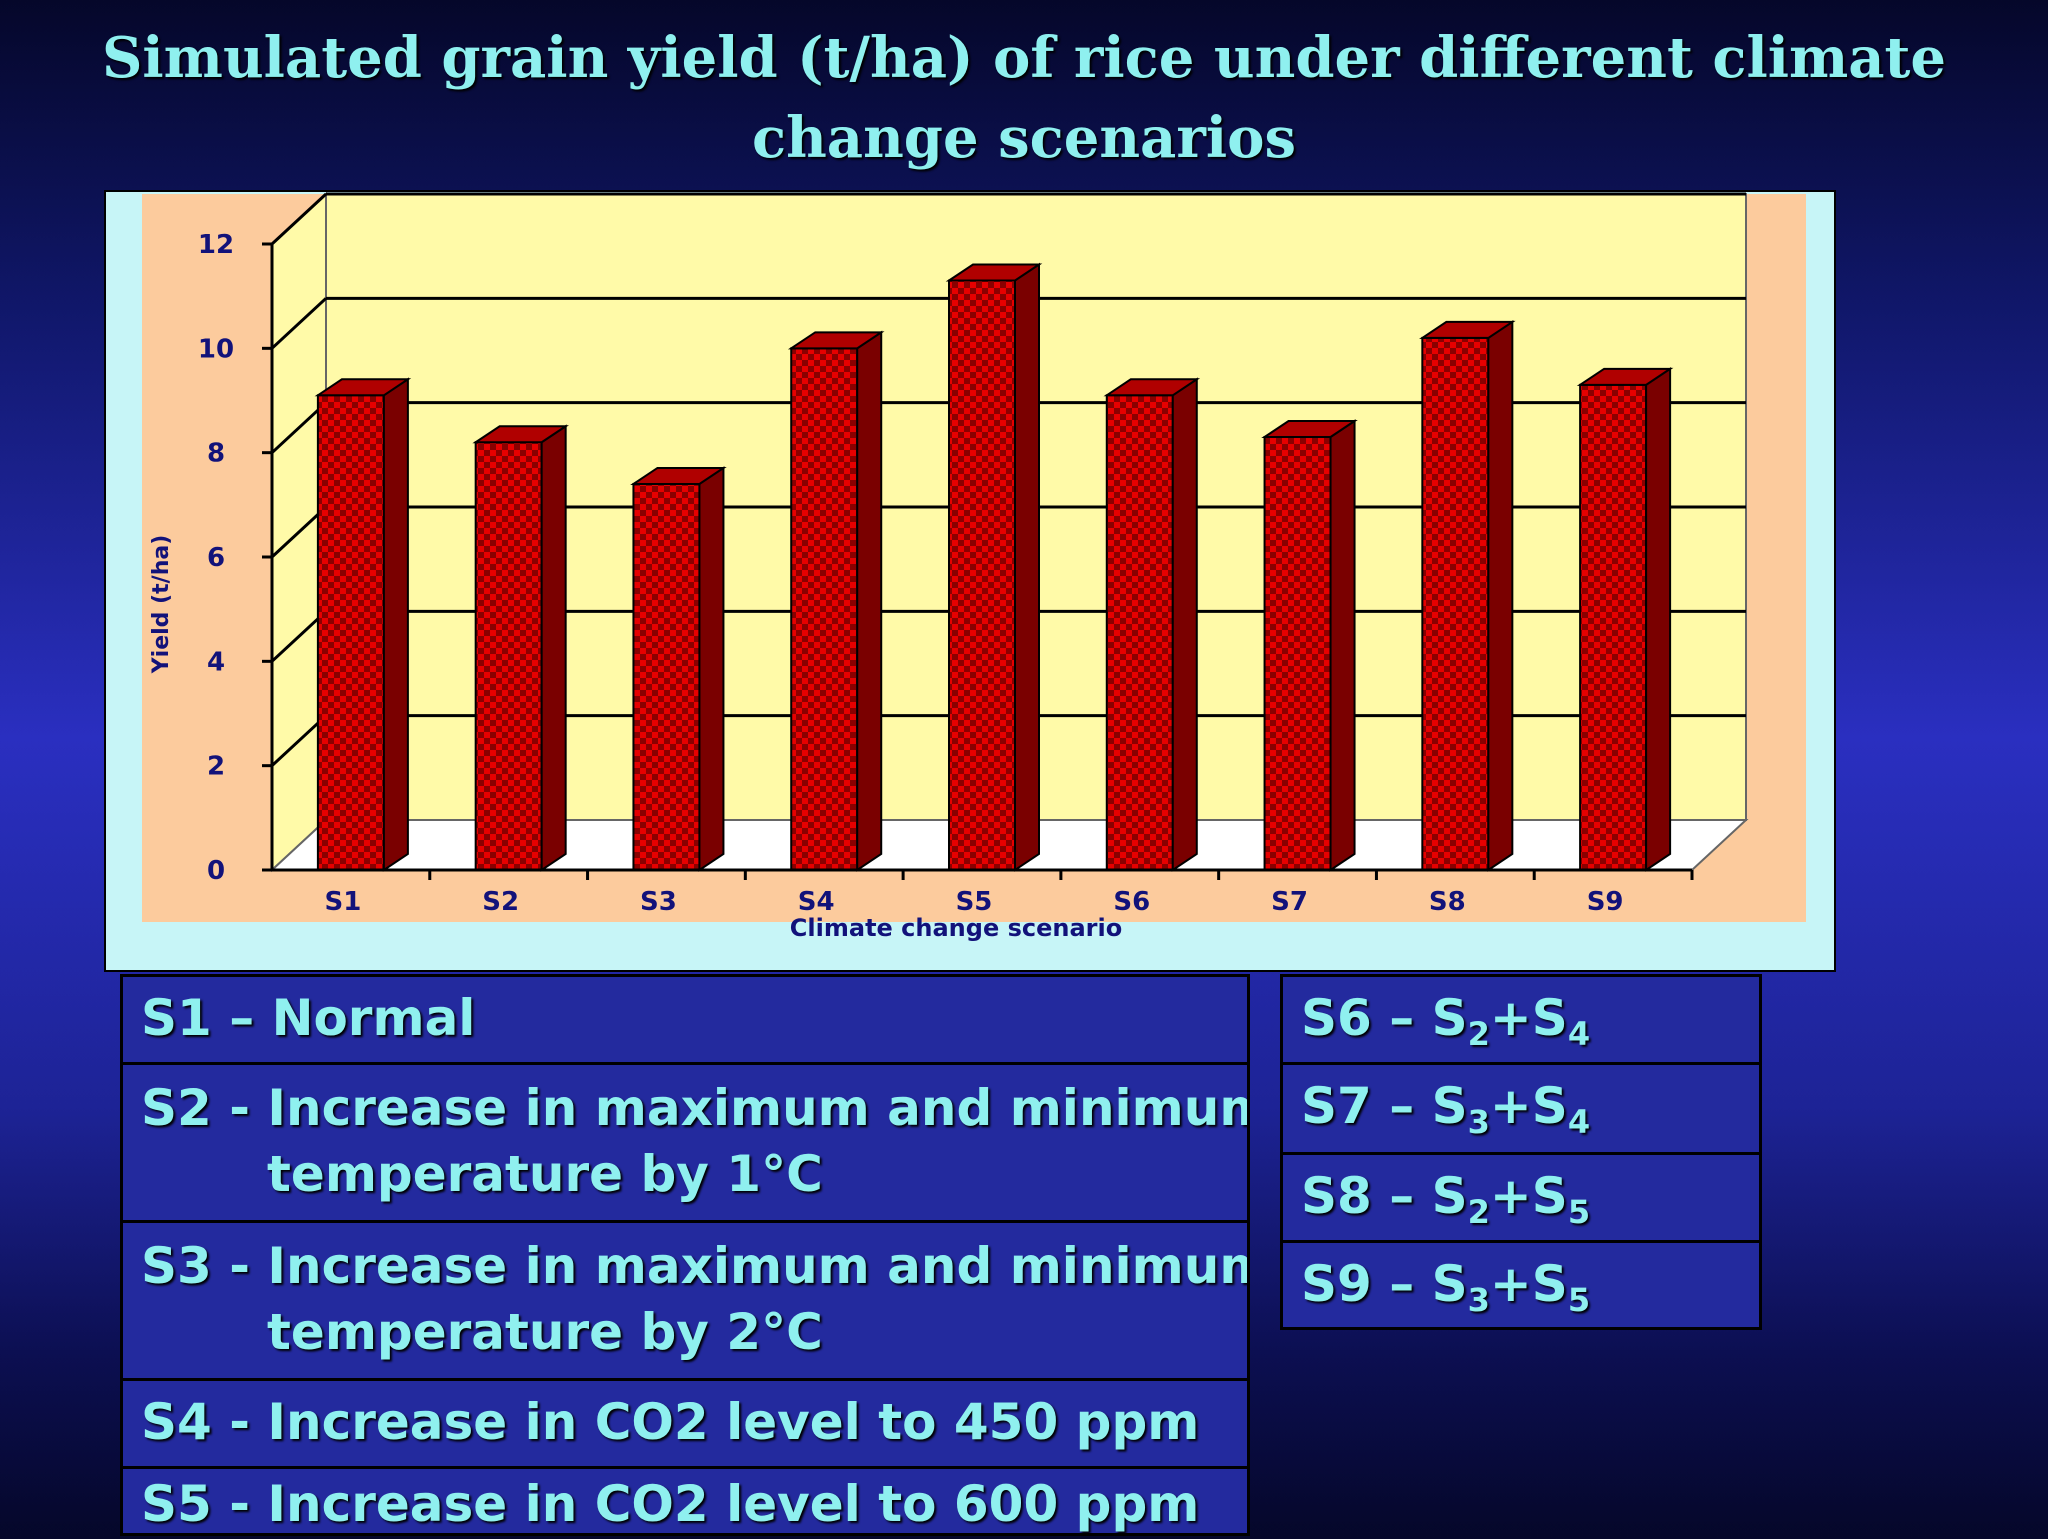  Describe the element at coordinates (1447, 902) in the screenshot. I see `x-tick-label: S8` at that location.